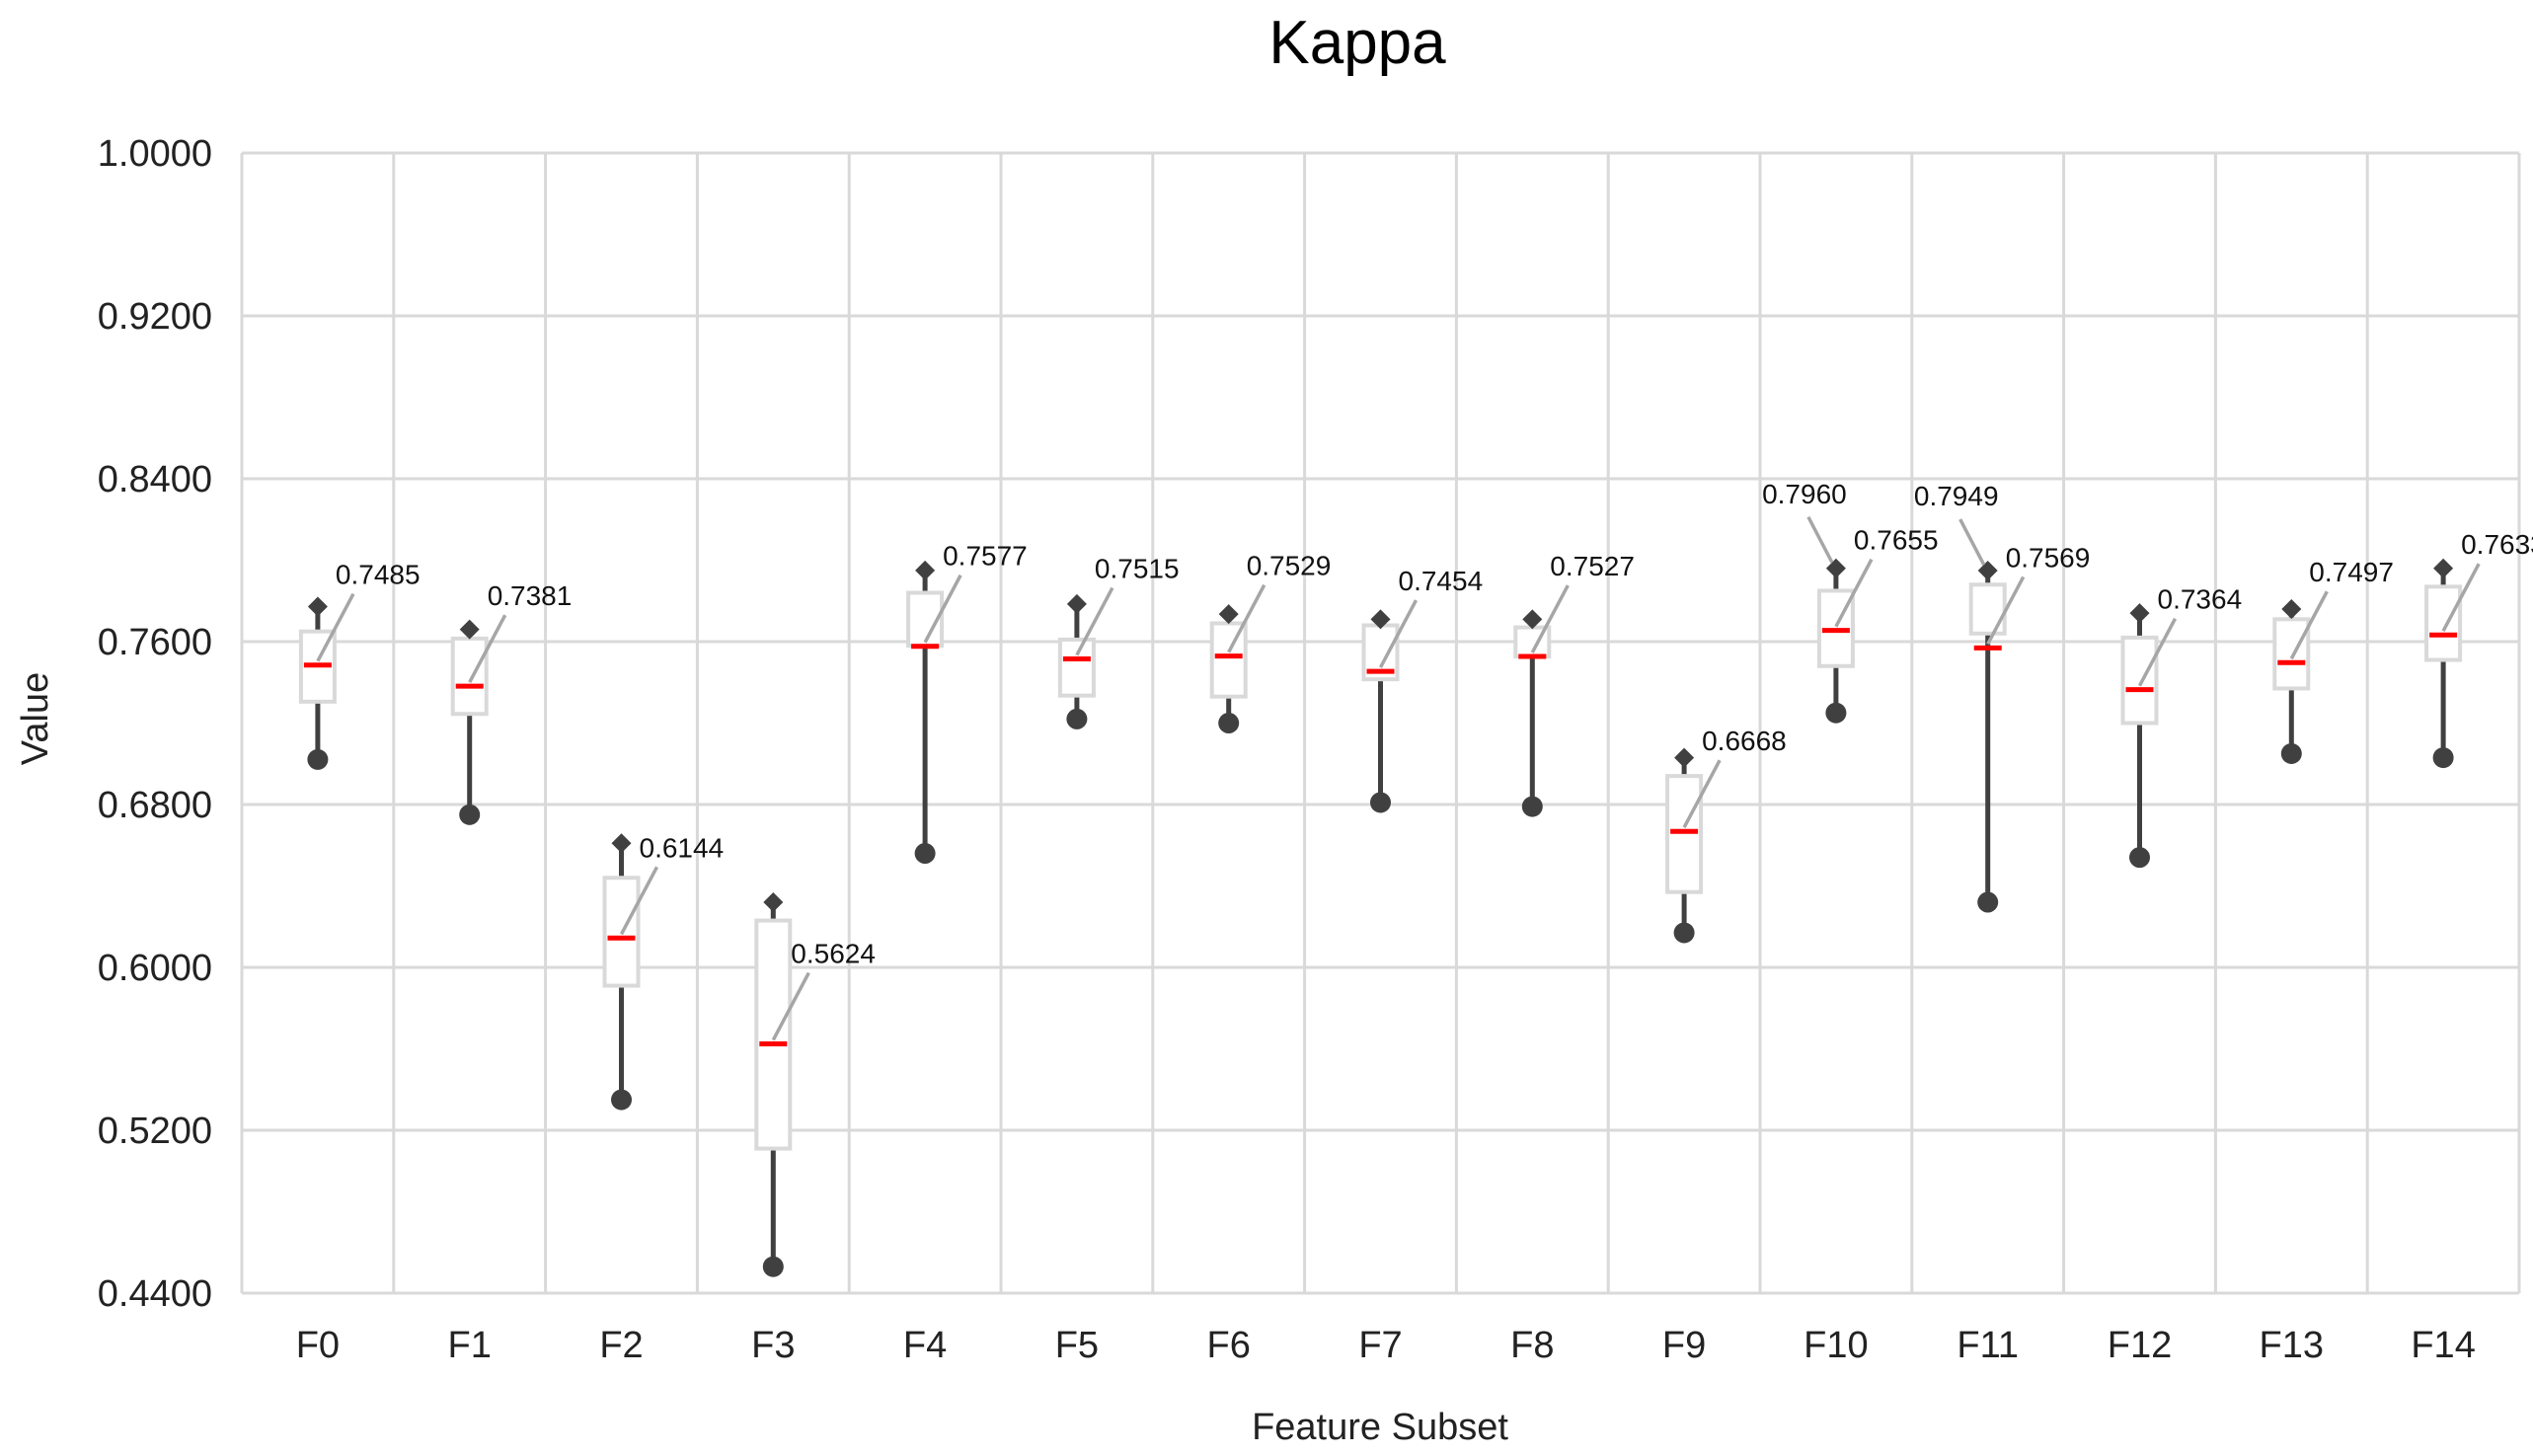  Describe the element at coordinates (1380, 1427) in the screenshot. I see `x-axis-label: Feature Subset` at that location.